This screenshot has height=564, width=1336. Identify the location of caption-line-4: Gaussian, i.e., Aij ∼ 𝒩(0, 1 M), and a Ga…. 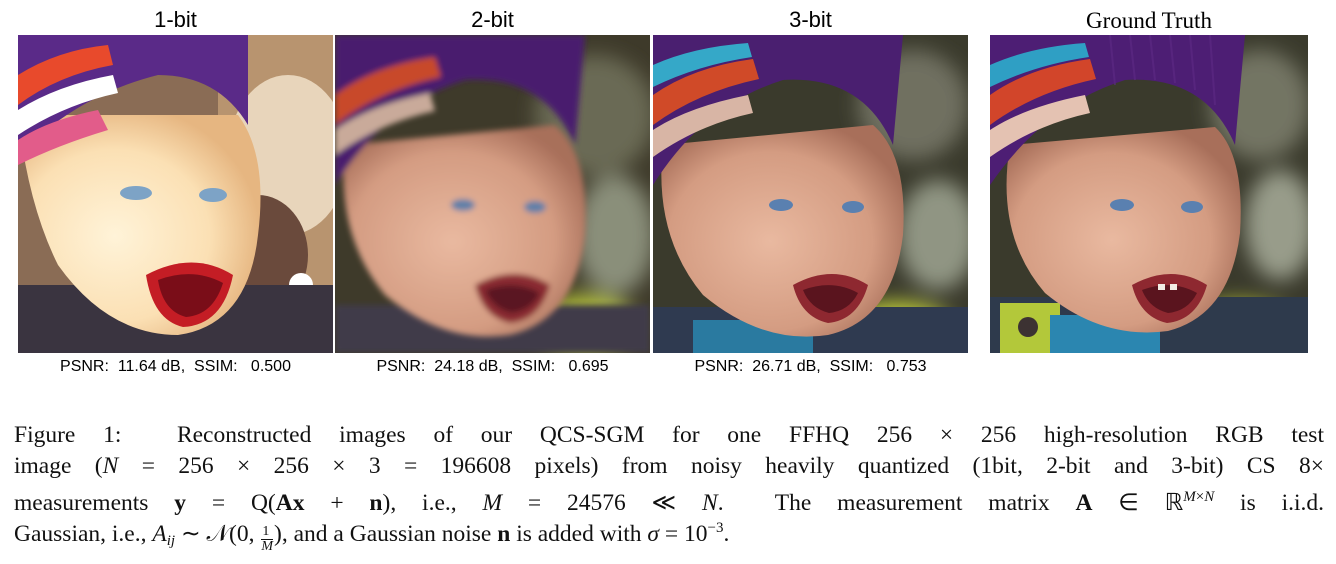
(372, 537).